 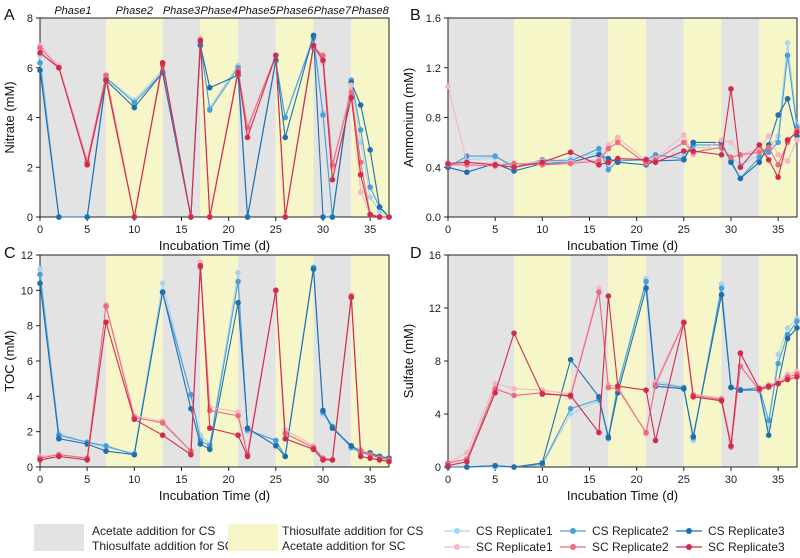 I want to click on series-layer, so click(x=622, y=111).